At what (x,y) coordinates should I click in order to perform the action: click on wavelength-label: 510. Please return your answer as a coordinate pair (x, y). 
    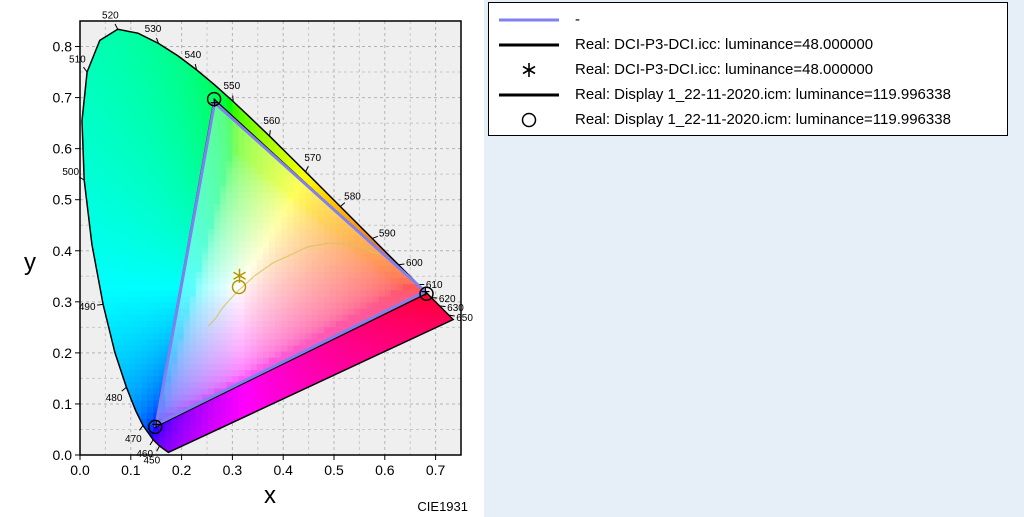
    Looking at the image, I should click on (77, 60).